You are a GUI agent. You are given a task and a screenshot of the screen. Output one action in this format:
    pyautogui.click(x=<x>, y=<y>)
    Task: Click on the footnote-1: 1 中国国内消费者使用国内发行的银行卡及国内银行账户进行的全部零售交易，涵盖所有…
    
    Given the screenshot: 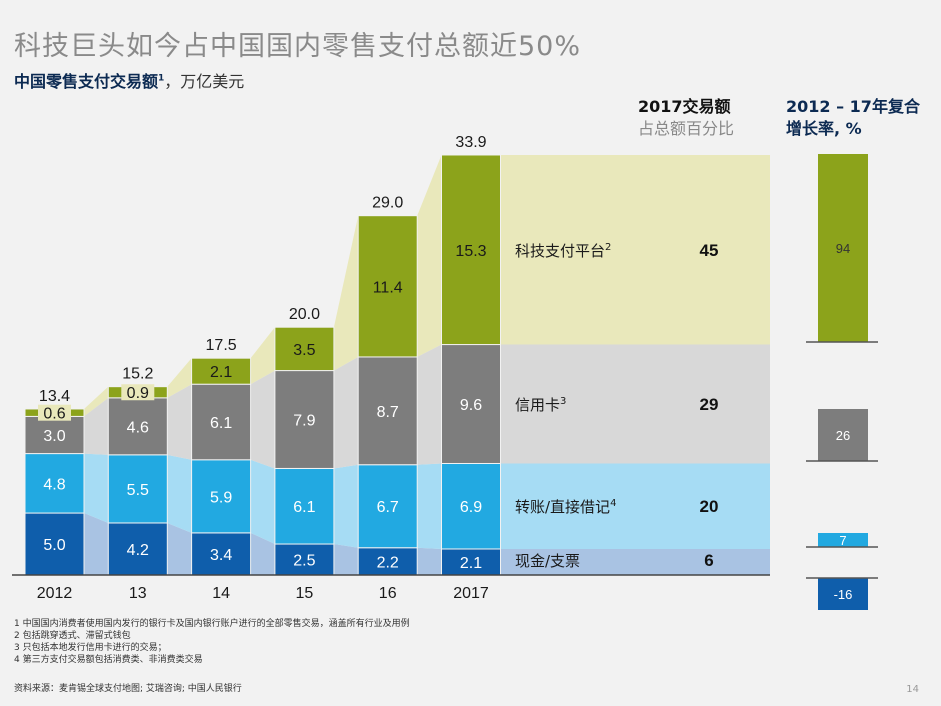 What is the action you would take?
    pyautogui.click(x=212, y=624)
    